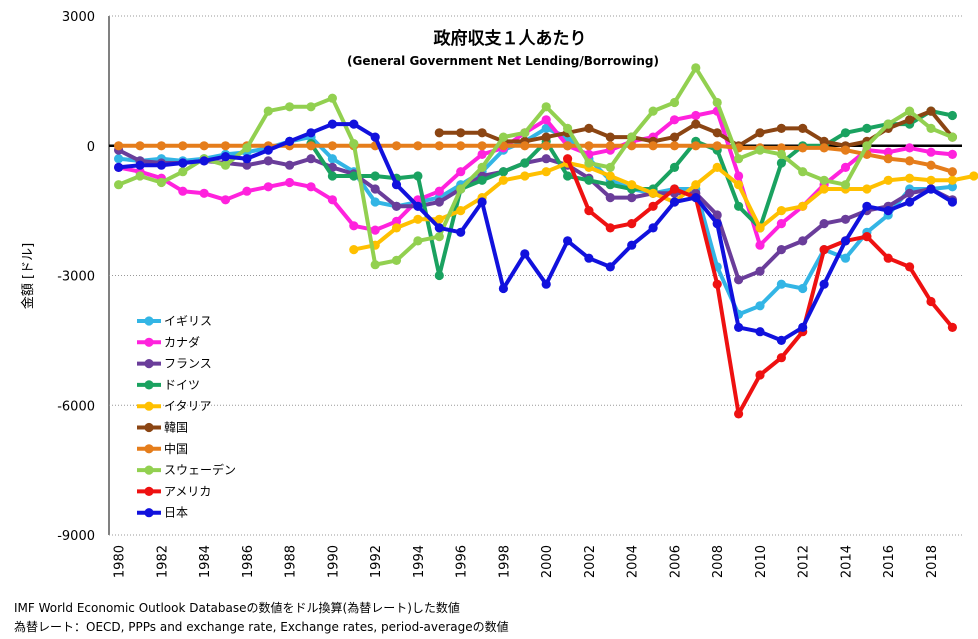  What do you see at coordinates (547, 561) in the screenshot?
I see `x-tick-label: 2000` at bounding box center [547, 561].